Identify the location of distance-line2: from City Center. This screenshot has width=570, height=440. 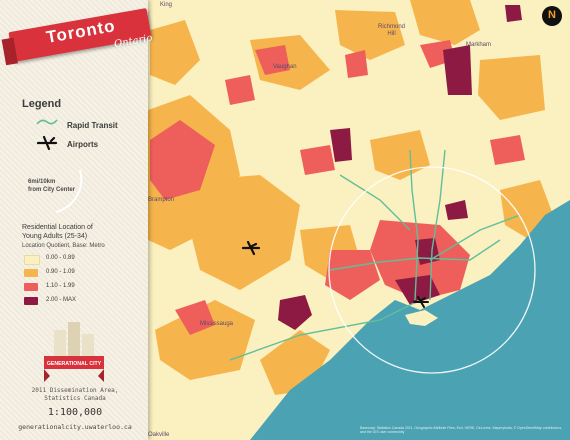
(52, 190).